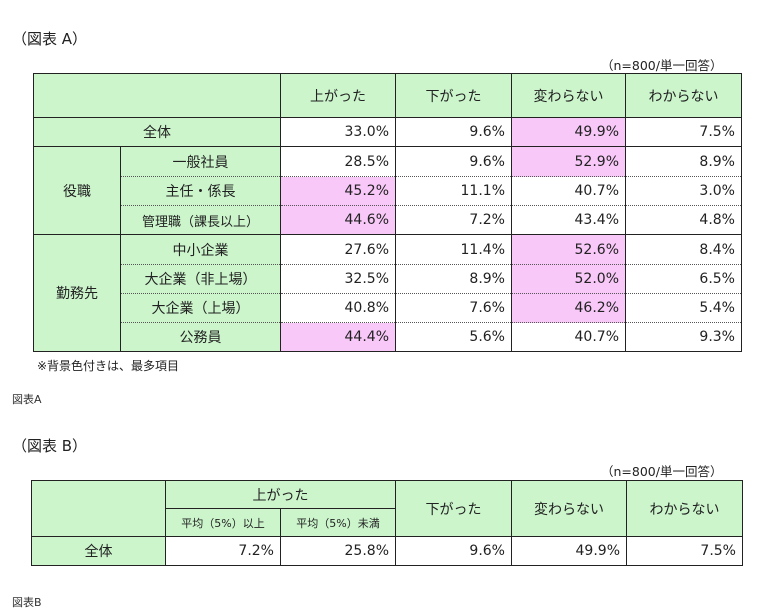  I want to click on cell-value: 28.5%, so click(338, 161).